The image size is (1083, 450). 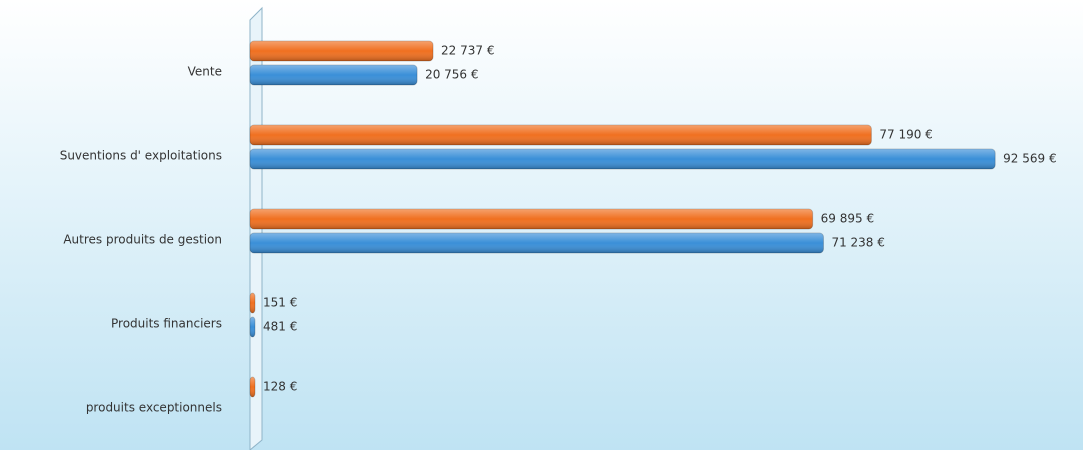 What do you see at coordinates (141, 156) in the screenshot?
I see `category-label: Suventions d' exploitations` at bounding box center [141, 156].